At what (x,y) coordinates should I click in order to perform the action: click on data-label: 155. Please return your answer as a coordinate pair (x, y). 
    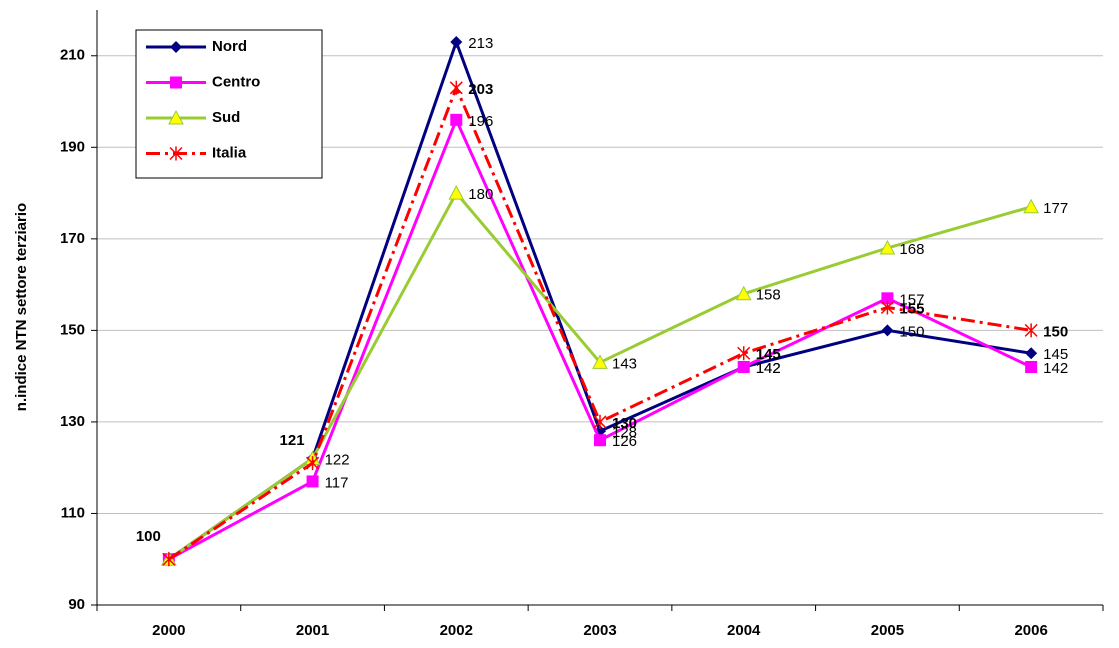
    Looking at the image, I should click on (911, 308).